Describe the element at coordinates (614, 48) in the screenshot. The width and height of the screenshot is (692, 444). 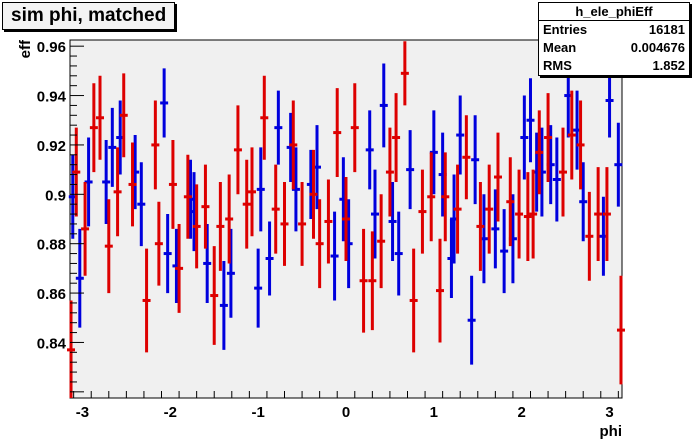
I see `stats-row-mean: Mean 0.004676` at that location.